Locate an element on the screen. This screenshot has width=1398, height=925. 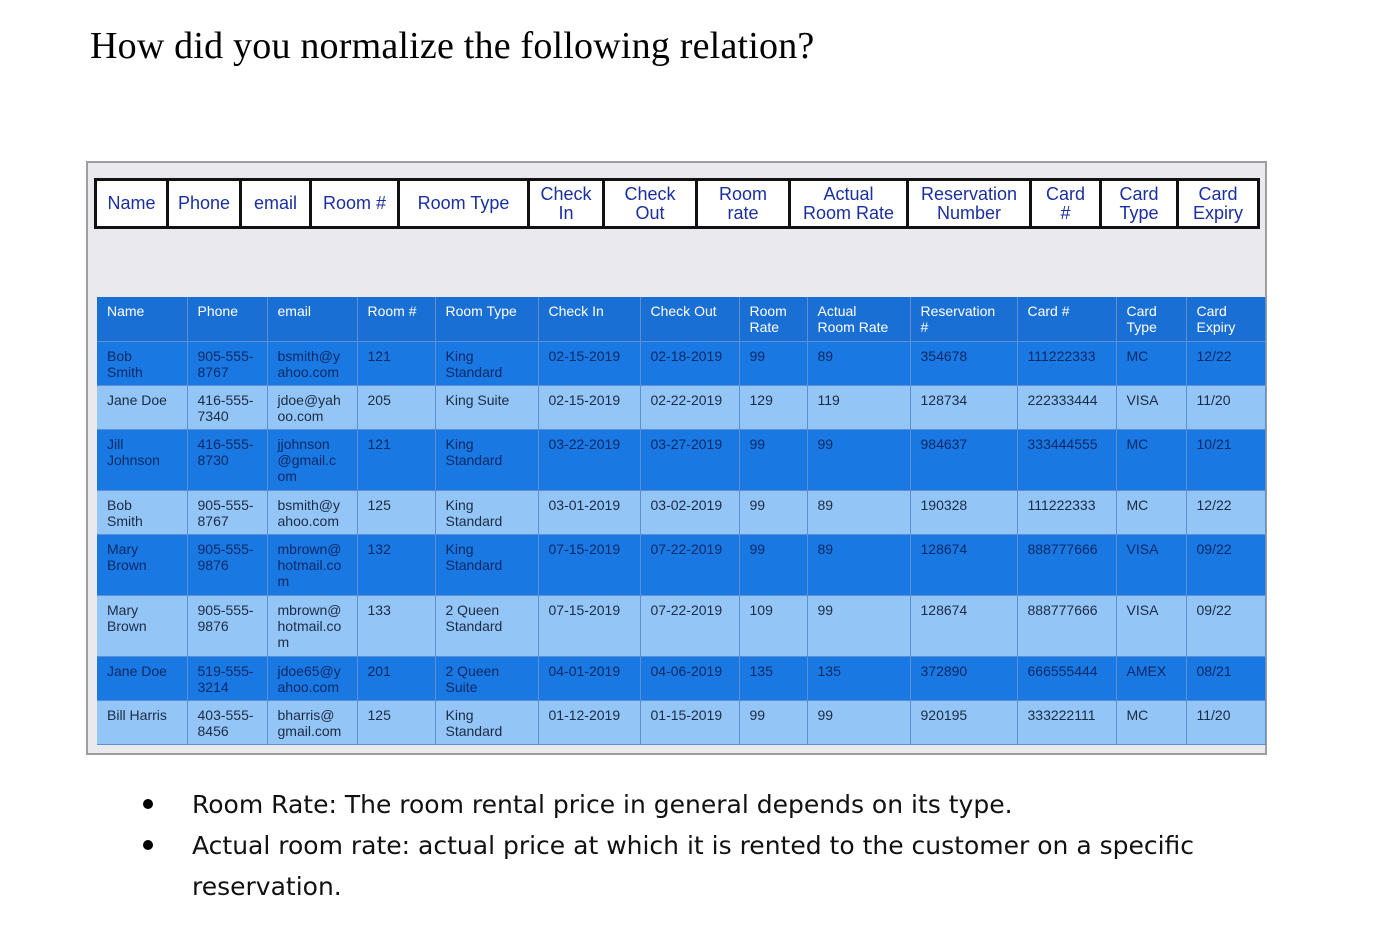
schema-column-label: email is located at coordinates (275, 203).